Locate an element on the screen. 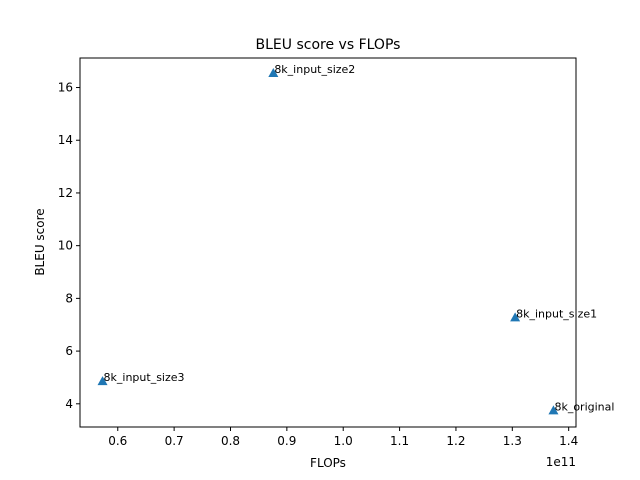 This screenshot has height=480, width=640. x-tick-label: 1.4 is located at coordinates (568, 441).